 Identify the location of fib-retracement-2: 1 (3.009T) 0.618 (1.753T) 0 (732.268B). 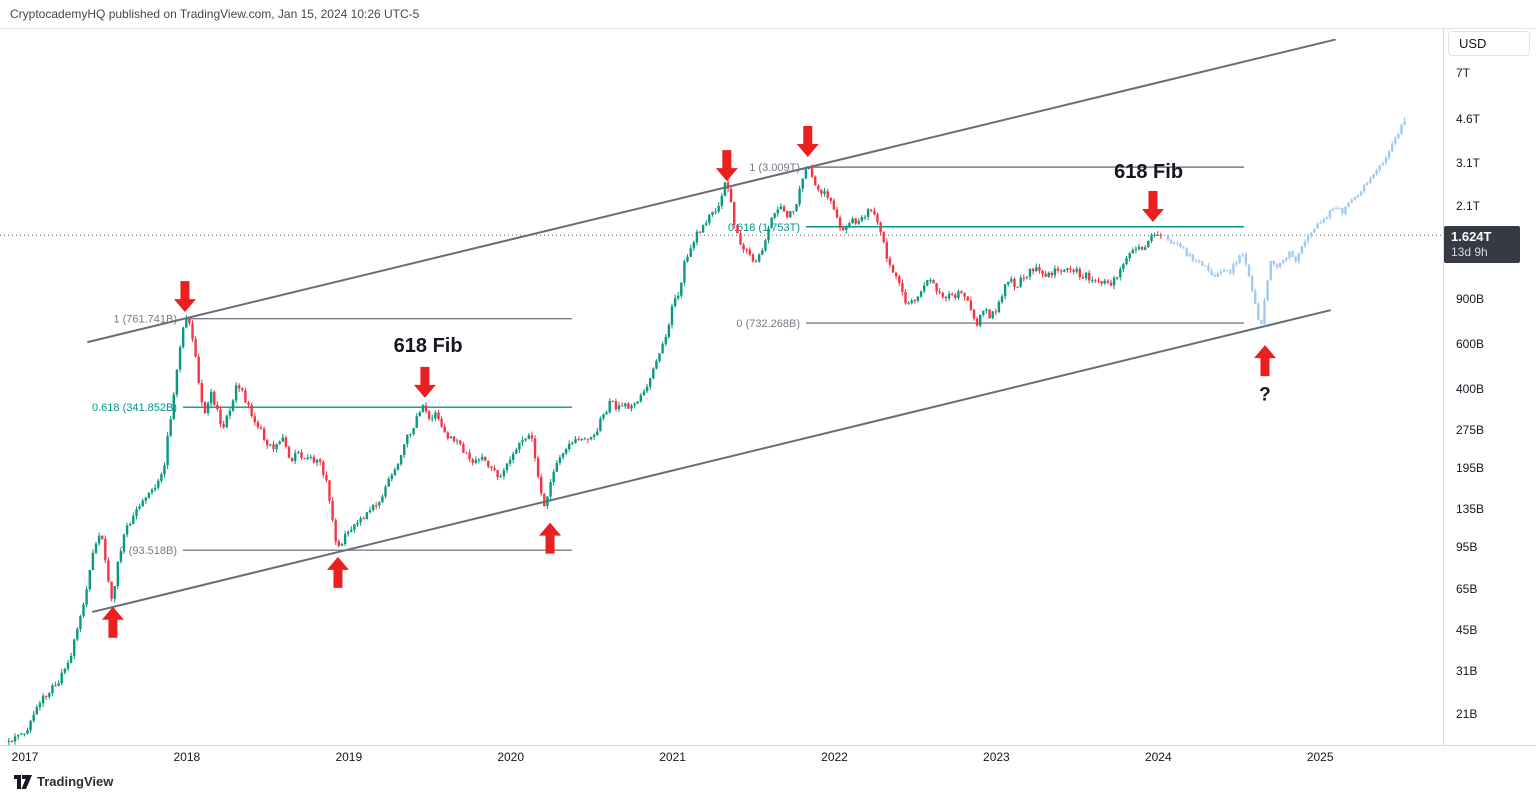
(986, 246).